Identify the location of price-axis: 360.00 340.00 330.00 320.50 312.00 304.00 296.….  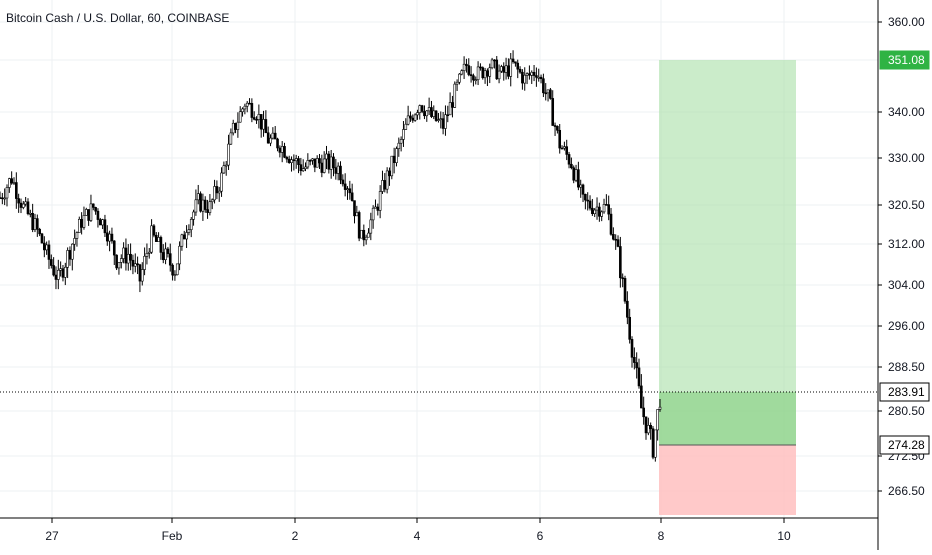
(904, 256).